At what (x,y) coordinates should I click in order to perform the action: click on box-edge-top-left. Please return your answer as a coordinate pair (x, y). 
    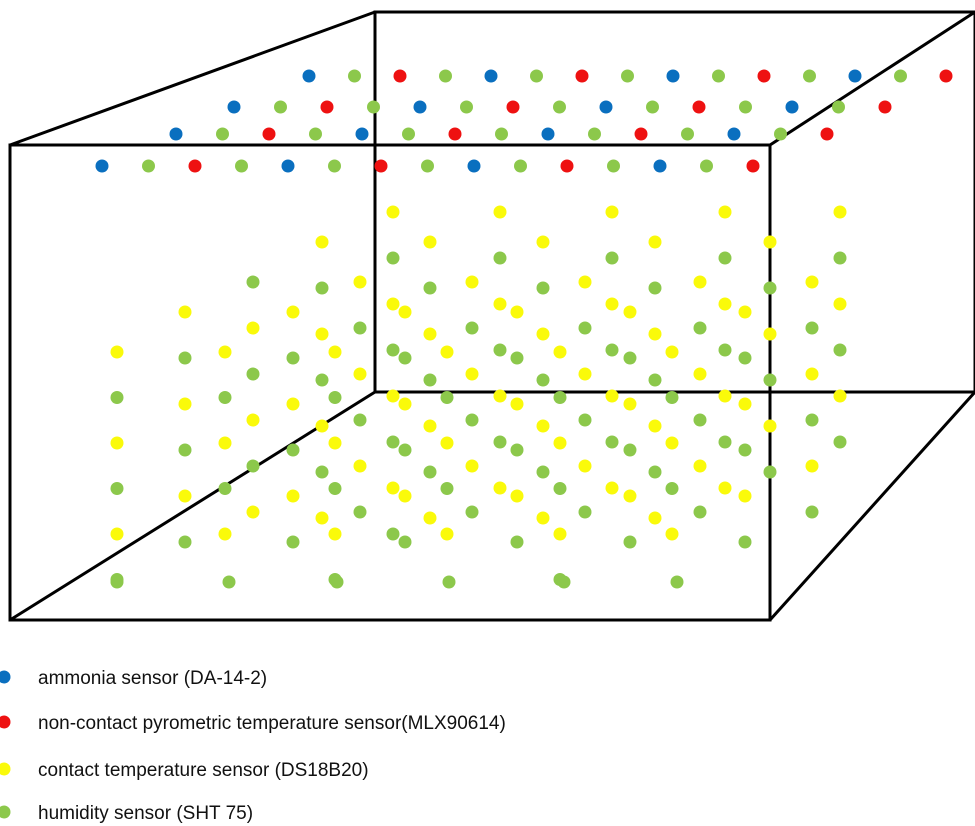
    Looking at the image, I should click on (192, 78).